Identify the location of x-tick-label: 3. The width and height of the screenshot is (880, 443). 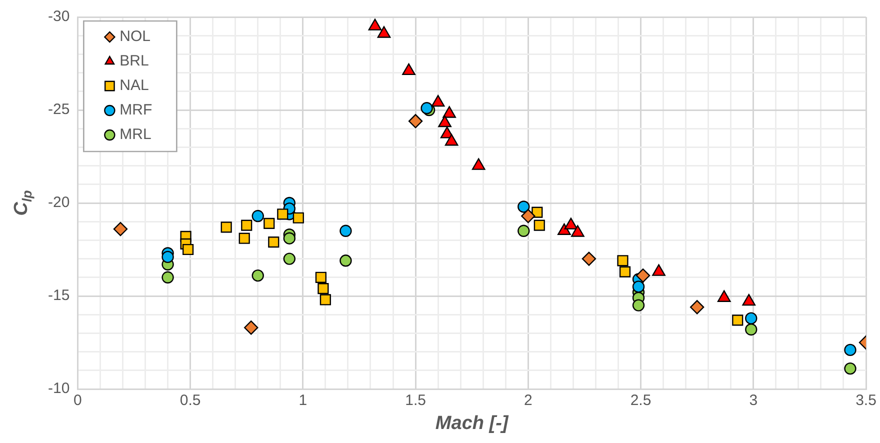
(753, 401).